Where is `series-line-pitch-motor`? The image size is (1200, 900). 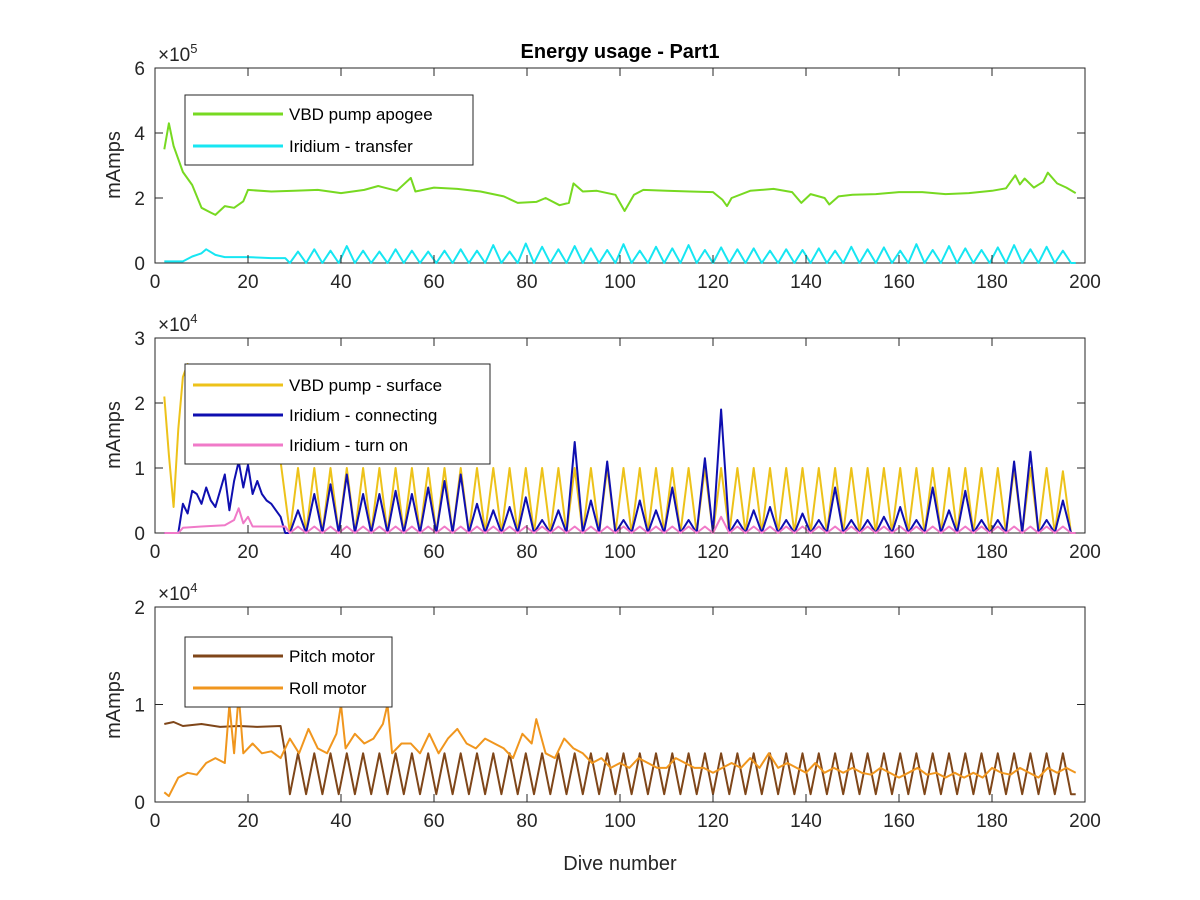 series-line-pitch-motor is located at coordinates (620, 758).